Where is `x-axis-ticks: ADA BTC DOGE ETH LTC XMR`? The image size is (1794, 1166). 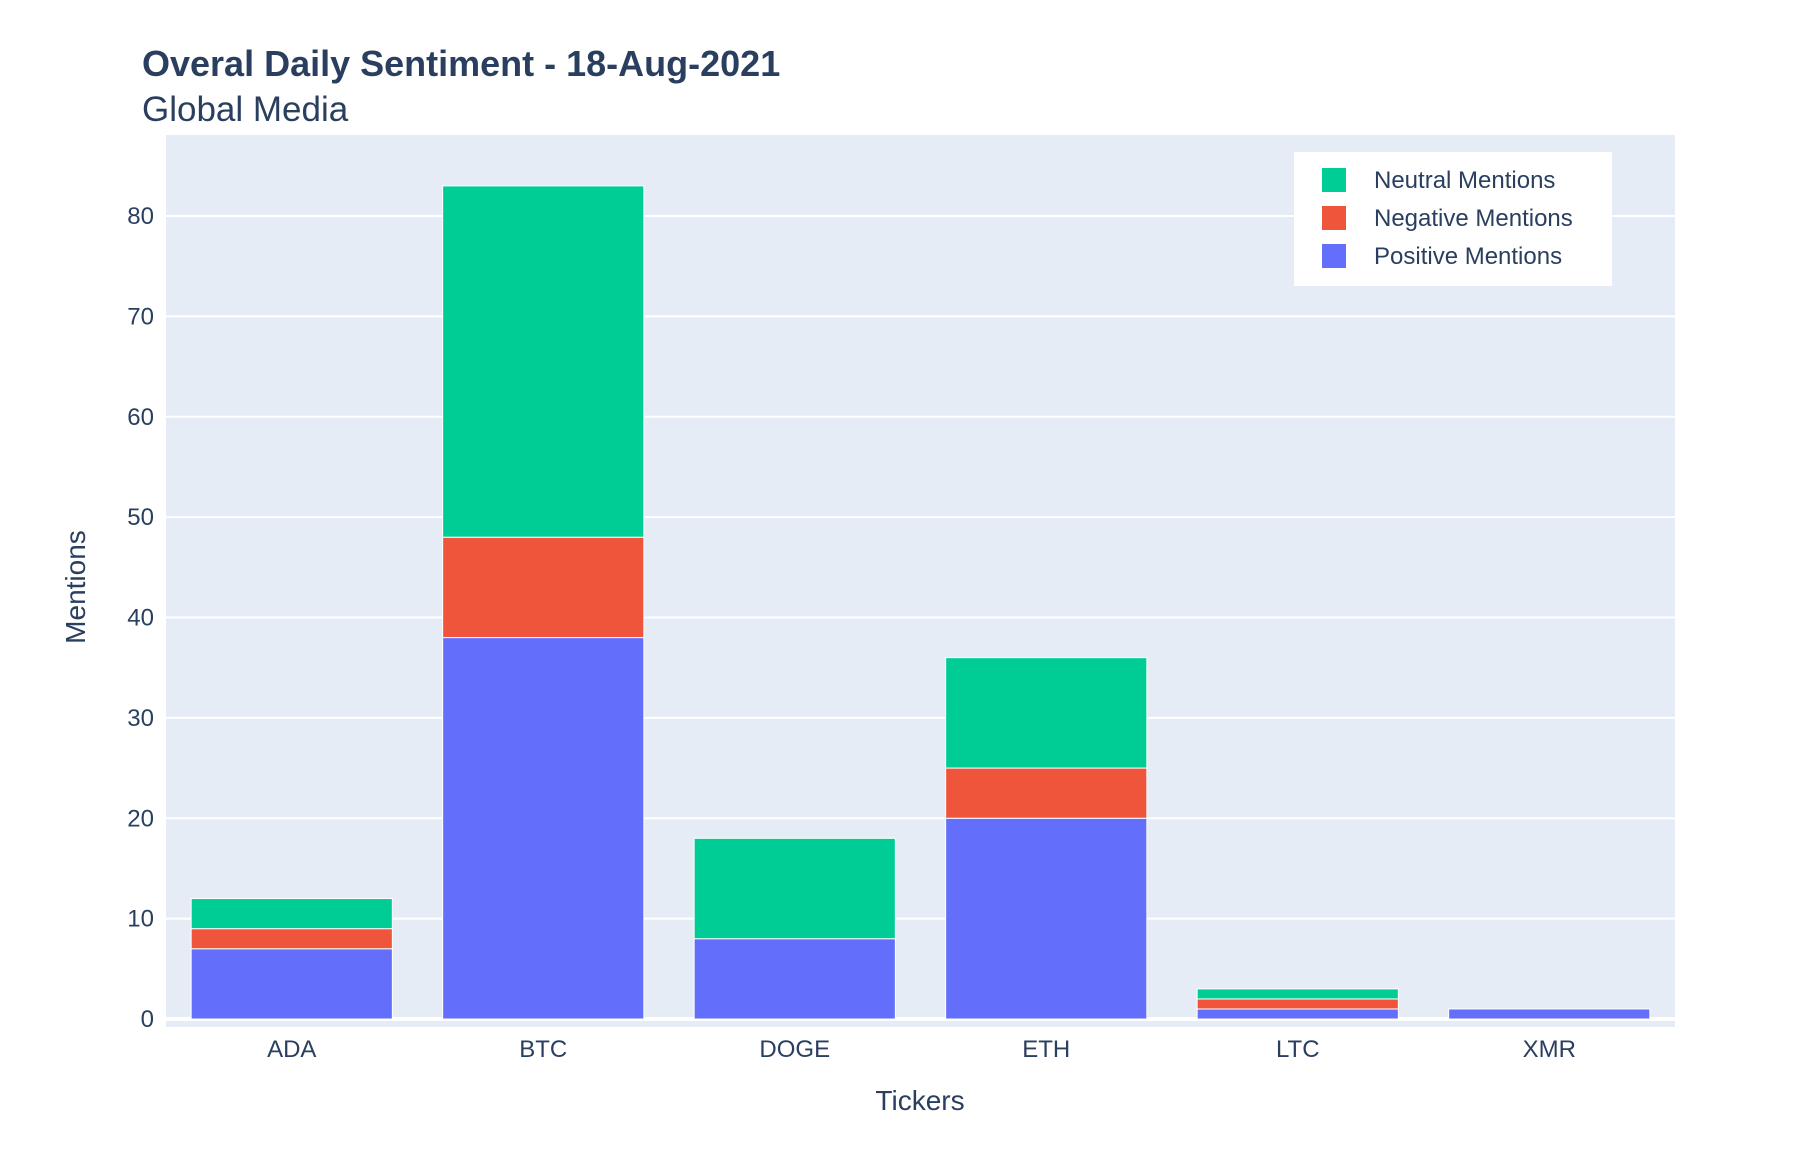 x-axis-ticks: ADA BTC DOGE ETH LTC XMR is located at coordinates (921, 1049).